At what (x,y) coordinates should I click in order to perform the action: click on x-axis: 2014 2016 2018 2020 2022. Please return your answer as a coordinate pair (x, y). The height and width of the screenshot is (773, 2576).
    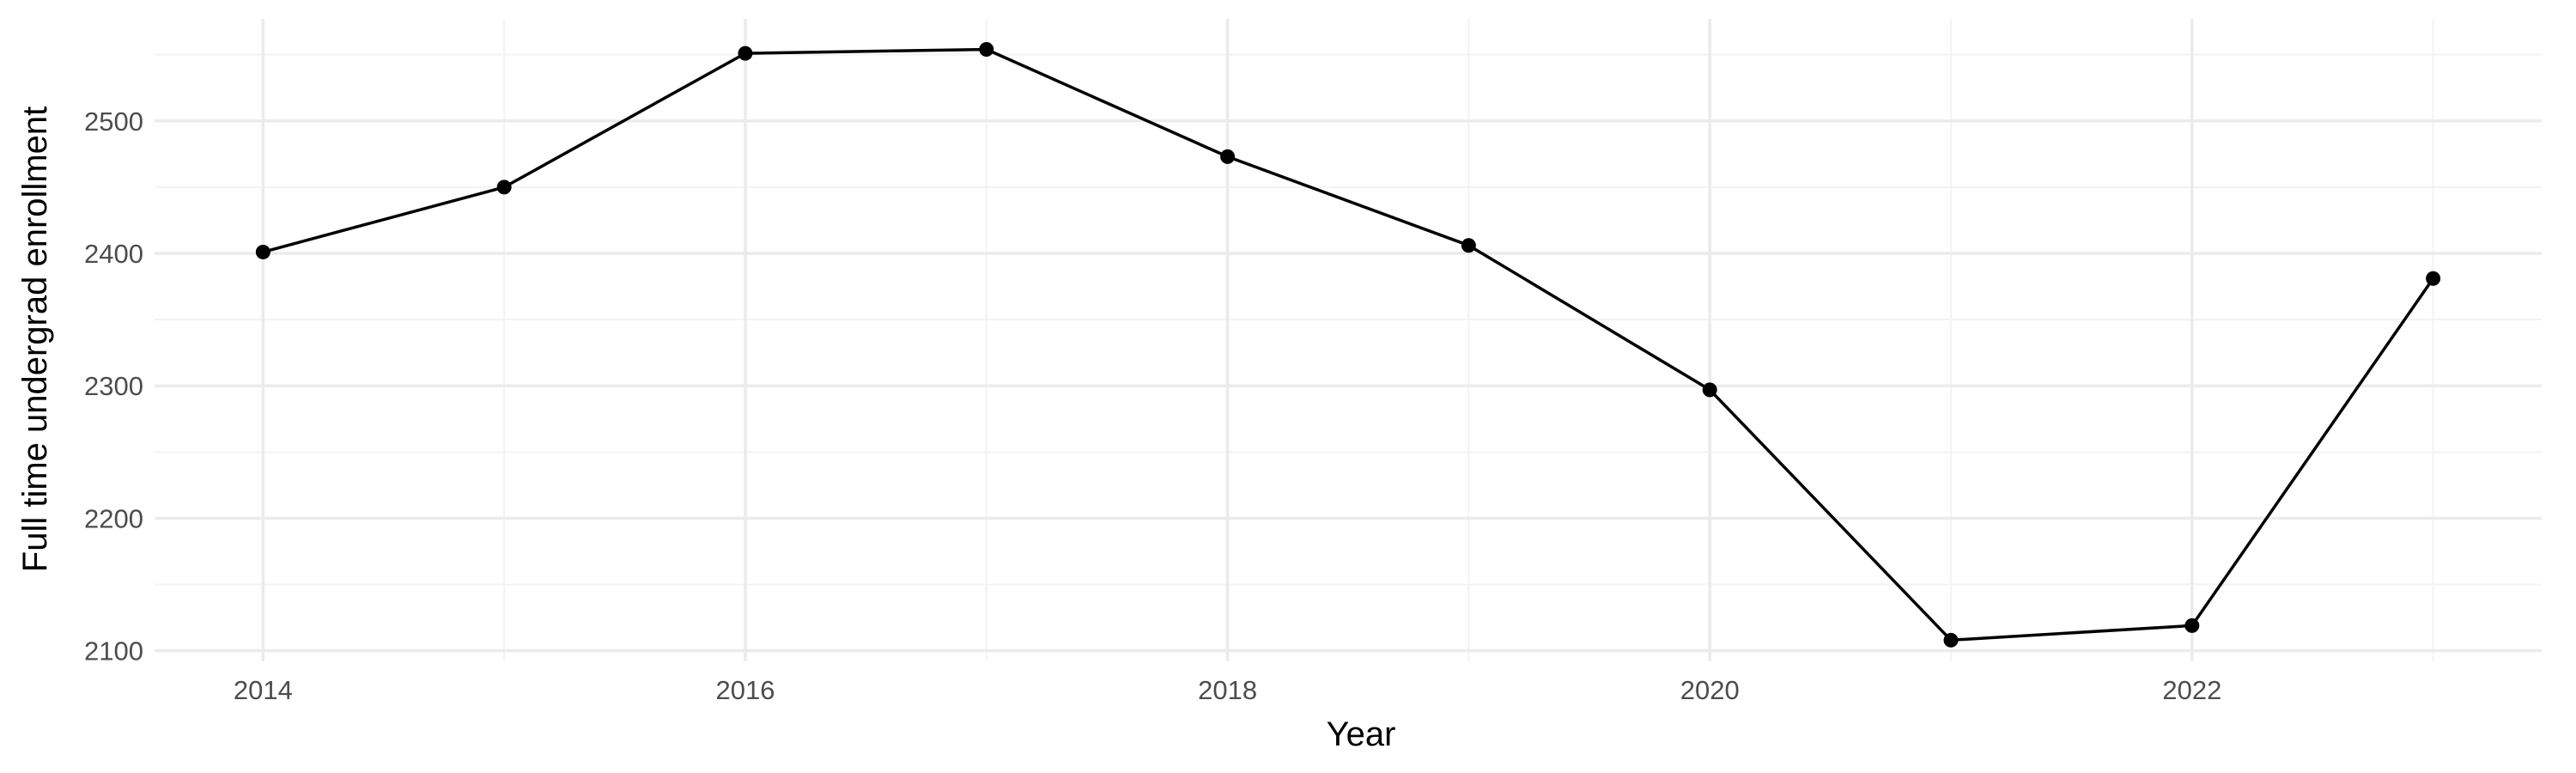
    Looking at the image, I should click on (1228, 690).